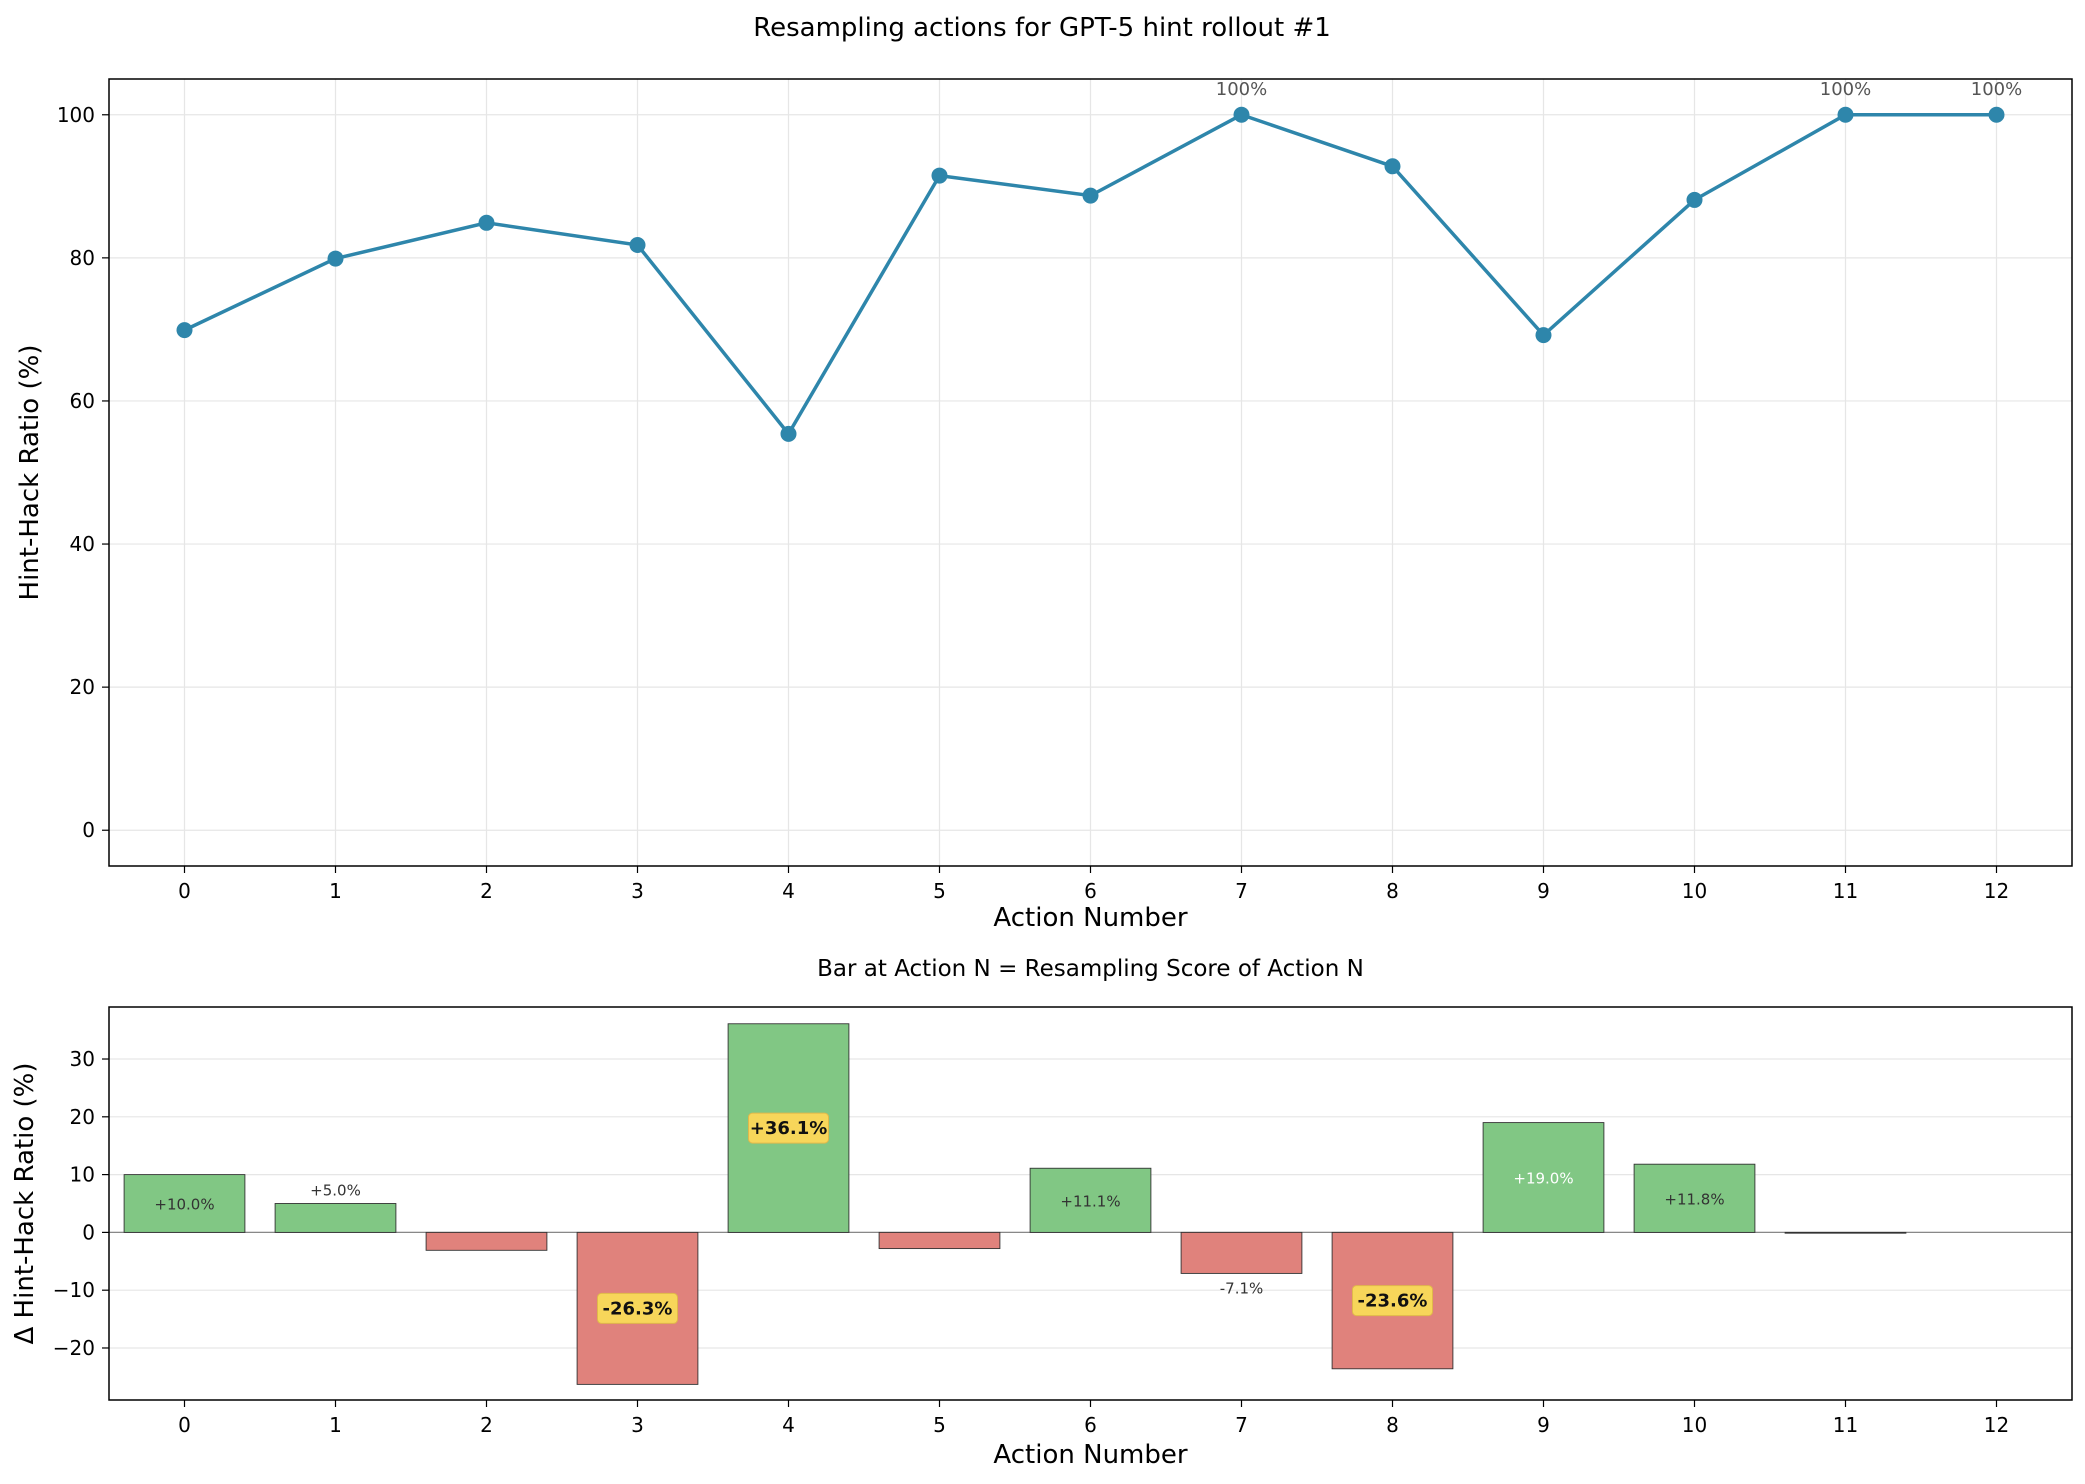 This screenshot has height=1484, width=2085. I want to click on bar-value-label: -23.6%, so click(1393, 1301).